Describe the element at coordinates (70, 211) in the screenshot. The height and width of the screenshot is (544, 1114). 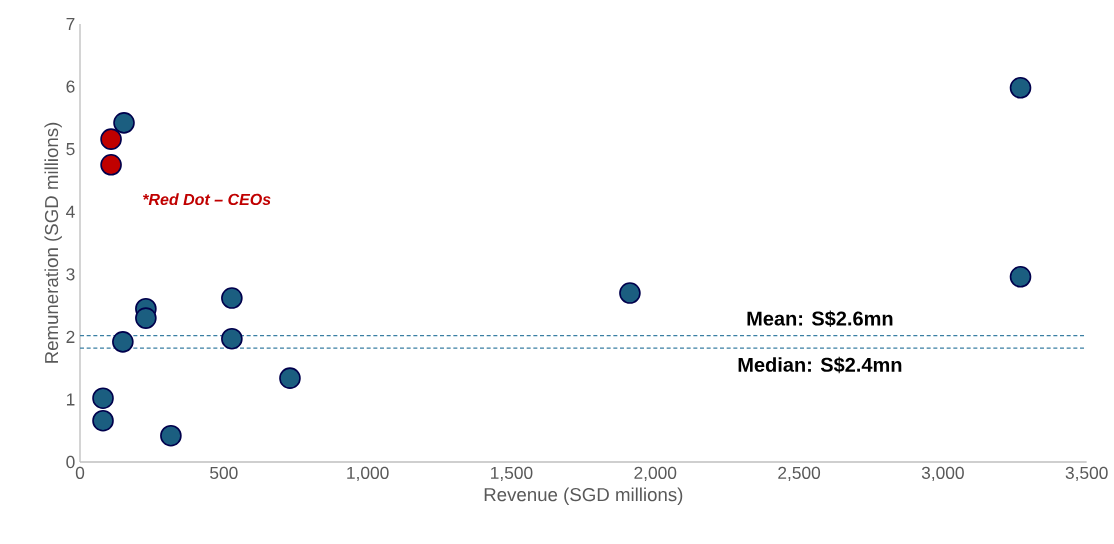
I see `y-tick-label: 4` at that location.